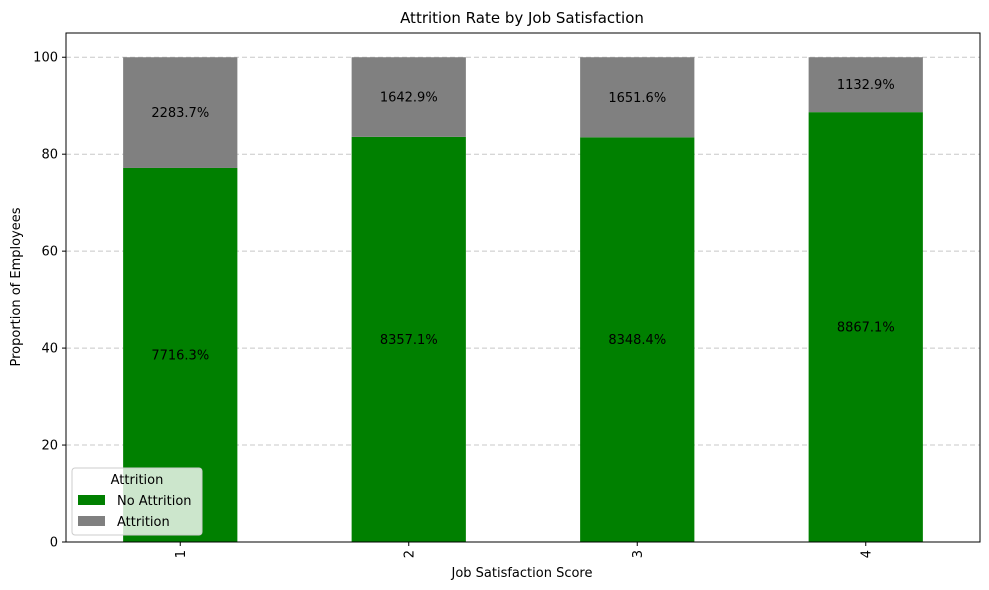 This screenshot has height=590, width=989. I want to click on y-axis-label: Proportion of Employees, so click(16, 286).